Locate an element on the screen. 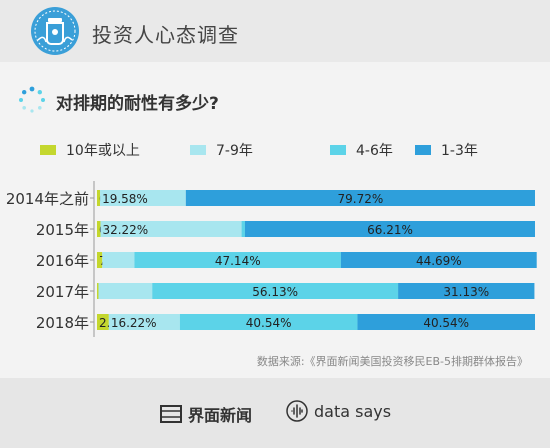 Image resolution: width=550 pixels, height=448 pixels. legend-item: 7-9年 is located at coordinates (221, 150).